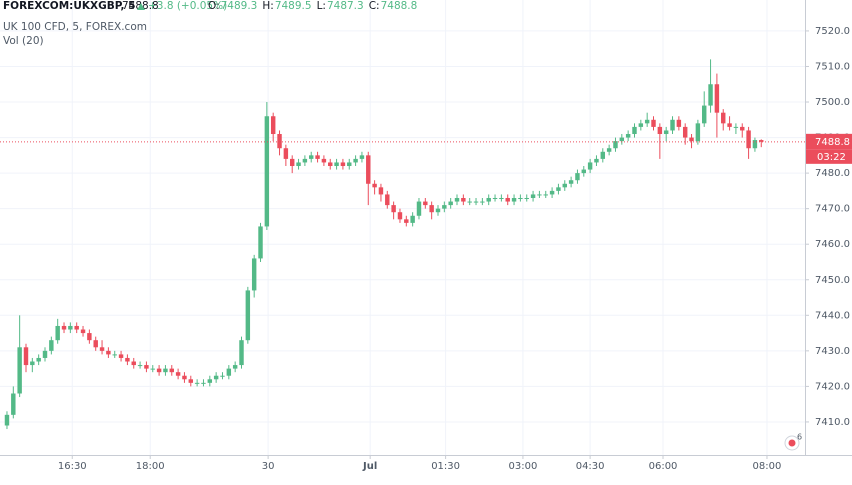 The height and width of the screenshot is (485, 852). I want to click on y-tick-label: 7450.0, so click(832, 280).